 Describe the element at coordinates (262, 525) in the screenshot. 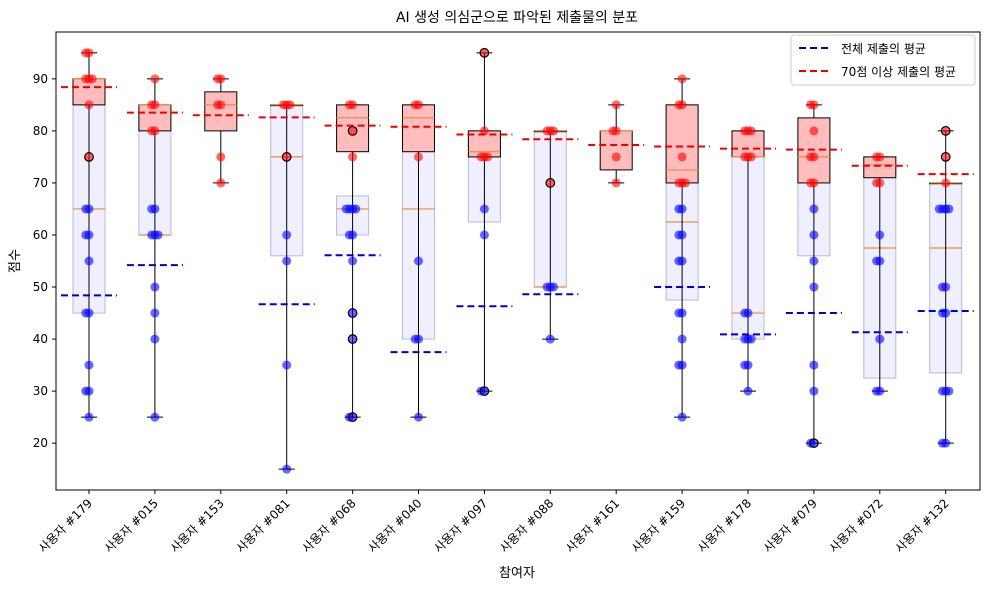

I see `x-tick-label: 사용자 #081` at that location.